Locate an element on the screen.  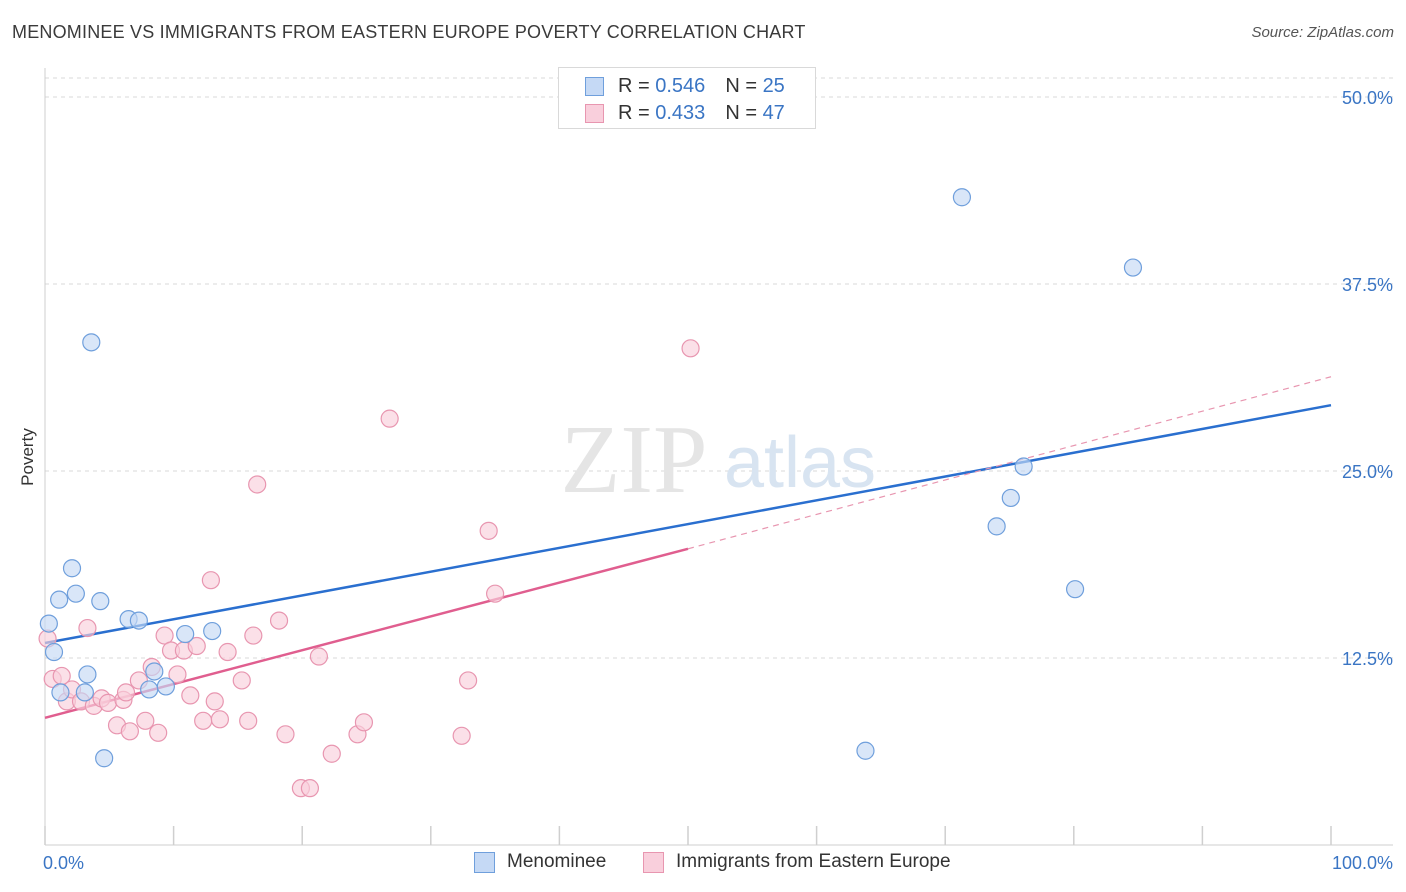
stats-legend: R = 0.546 N = 25 R = 0.433 N = 47 is located at coordinates (687, 98).